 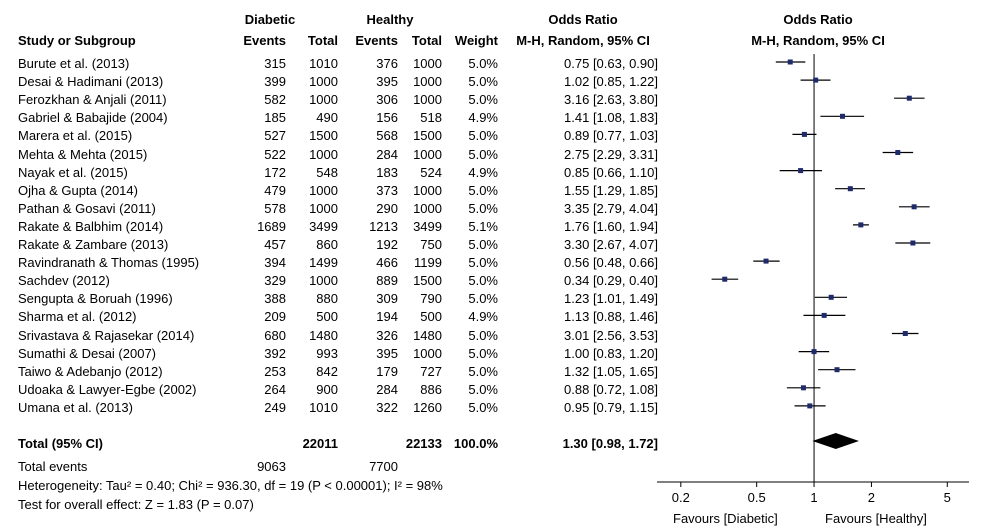 What do you see at coordinates (387, 190) in the screenshot?
I see `study-events2: 373` at bounding box center [387, 190].